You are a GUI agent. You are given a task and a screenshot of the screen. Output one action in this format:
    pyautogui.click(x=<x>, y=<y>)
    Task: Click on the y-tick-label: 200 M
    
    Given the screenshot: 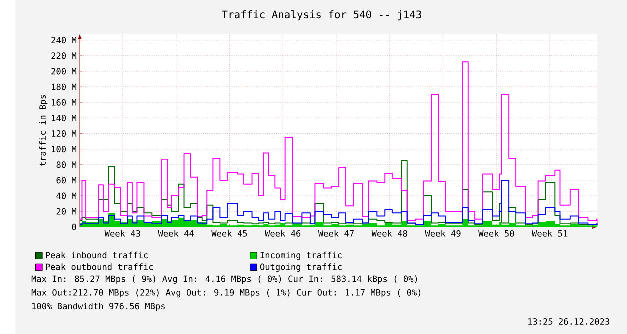 What is the action you would take?
    pyautogui.click(x=64, y=71)
    